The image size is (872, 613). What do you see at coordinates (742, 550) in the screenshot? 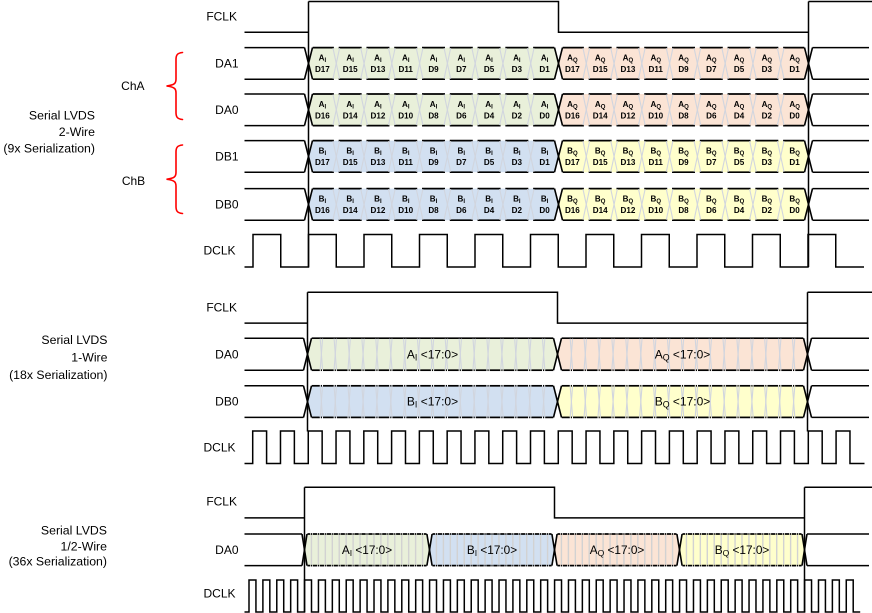
I see `svg-text: BQ <17:0>` at bounding box center [742, 550].